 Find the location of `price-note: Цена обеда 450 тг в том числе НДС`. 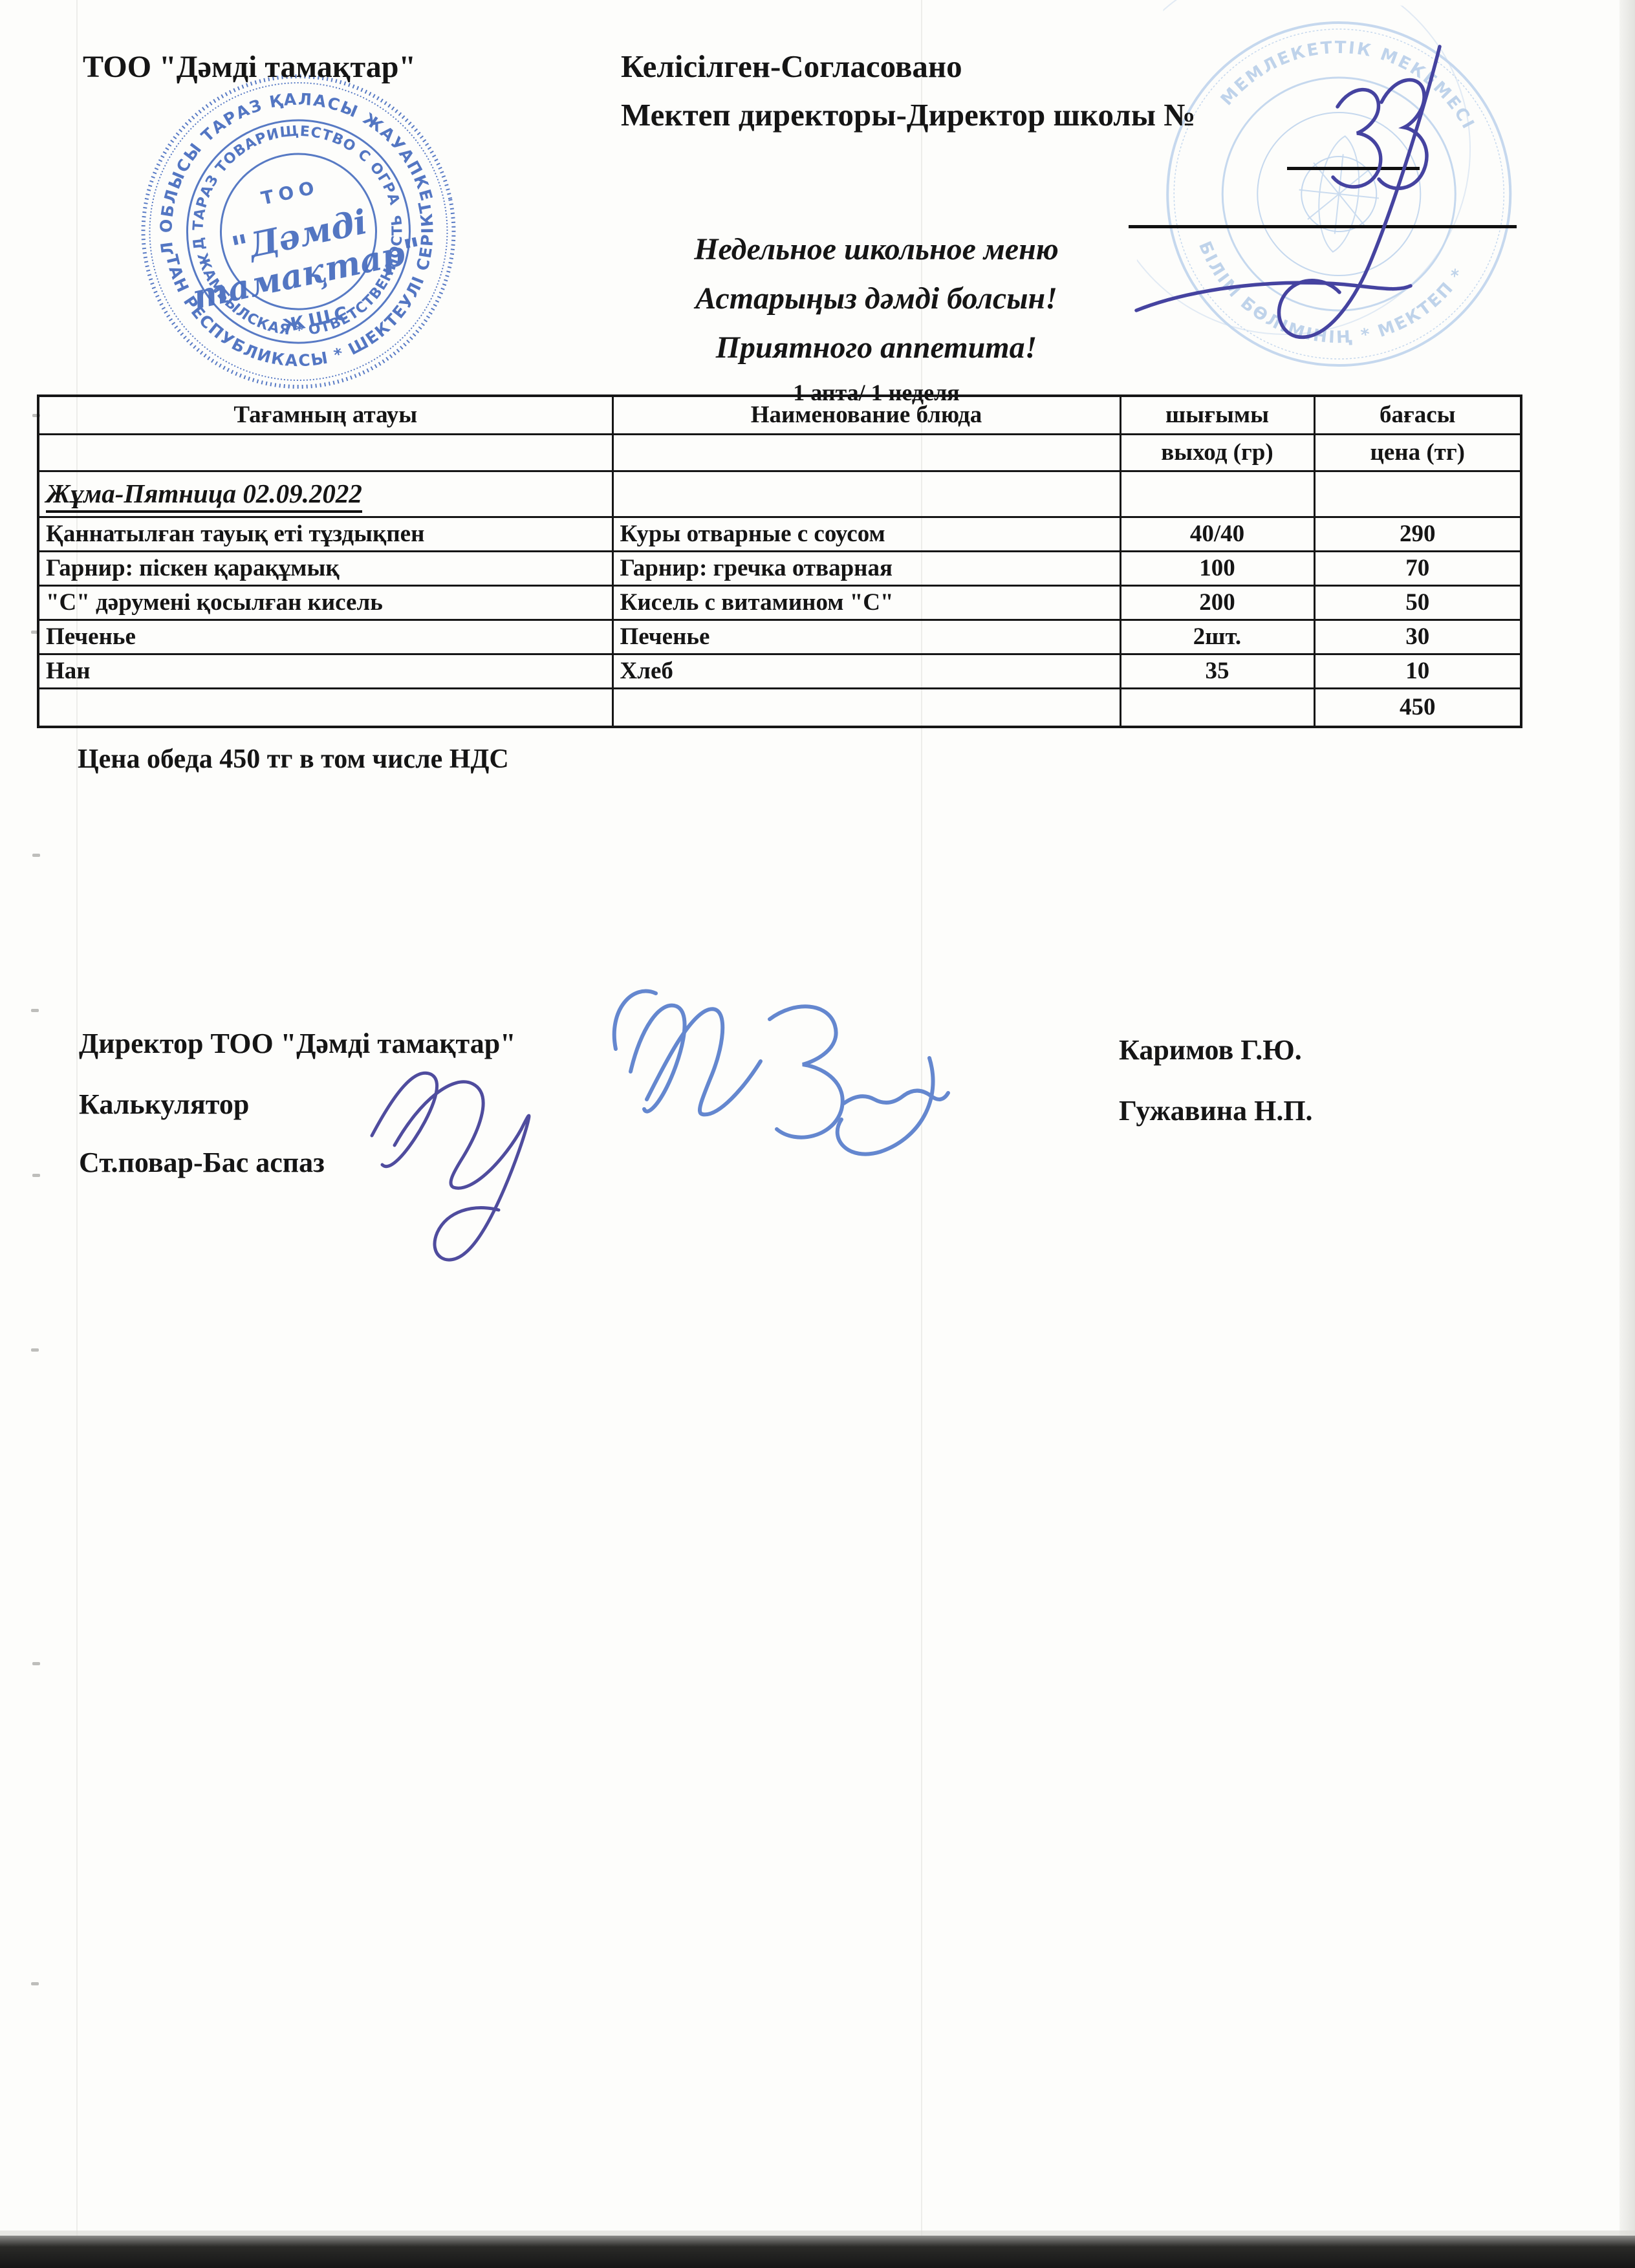

price-note: Цена обеда 450 тг в том числе НДС is located at coordinates (293, 759).